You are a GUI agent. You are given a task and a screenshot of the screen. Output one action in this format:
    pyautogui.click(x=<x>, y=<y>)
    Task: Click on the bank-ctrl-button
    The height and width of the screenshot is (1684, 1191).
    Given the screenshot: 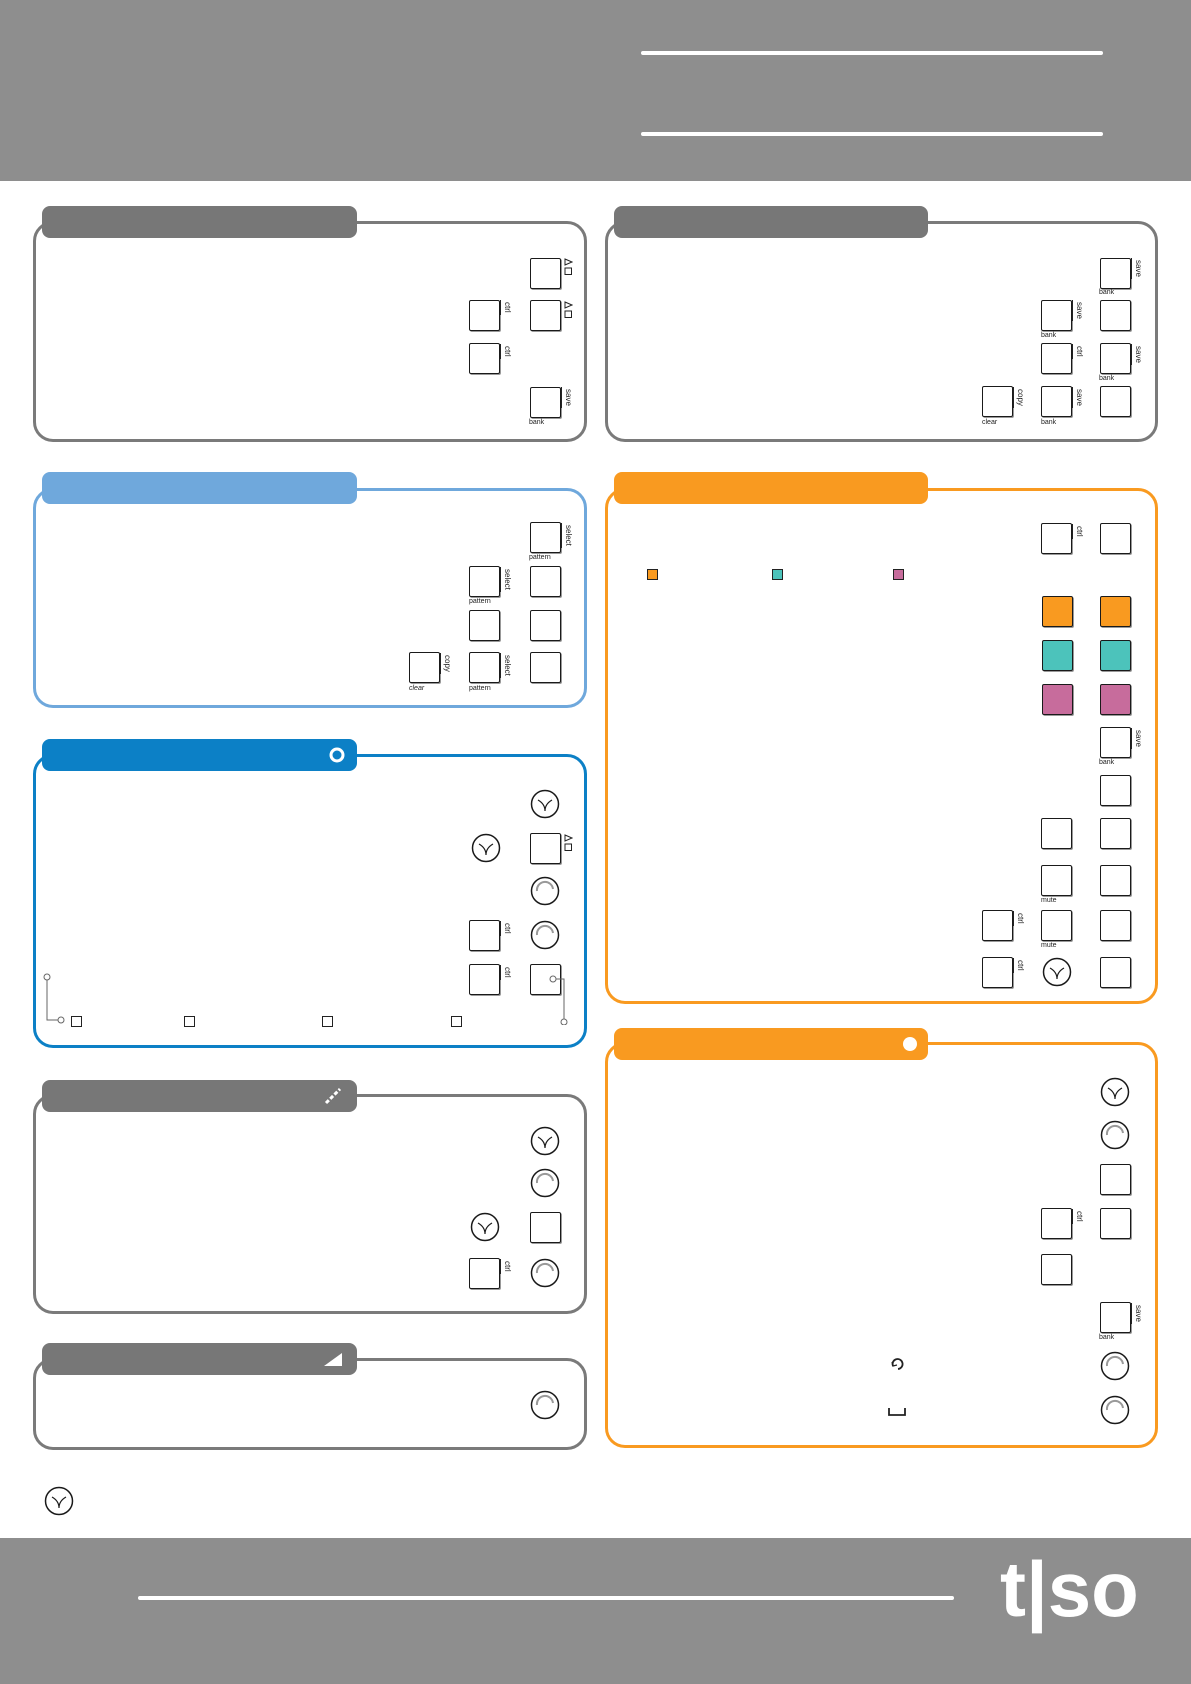 What is the action you would take?
    pyautogui.click(x=1056, y=358)
    